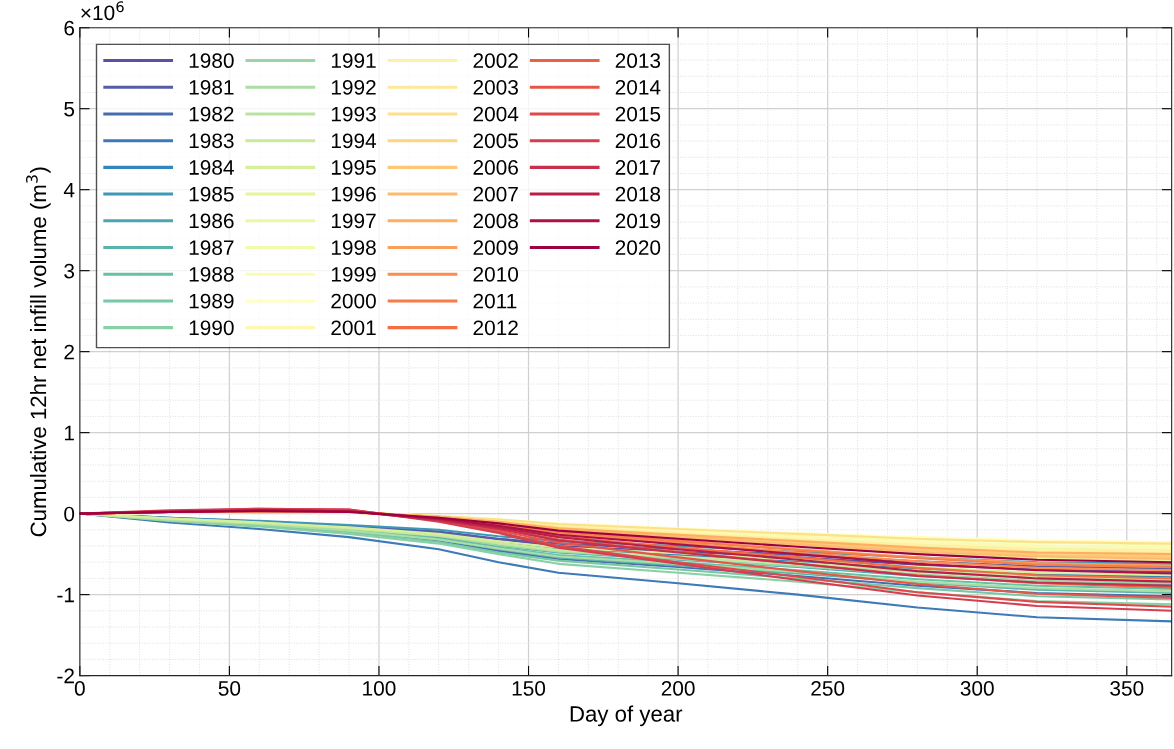 The height and width of the screenshot is (749, 1174). What do you see at coordinates (678, 688) in the screenshot?
I see `x-tick-label: 200` at bounding box center [678, 688].